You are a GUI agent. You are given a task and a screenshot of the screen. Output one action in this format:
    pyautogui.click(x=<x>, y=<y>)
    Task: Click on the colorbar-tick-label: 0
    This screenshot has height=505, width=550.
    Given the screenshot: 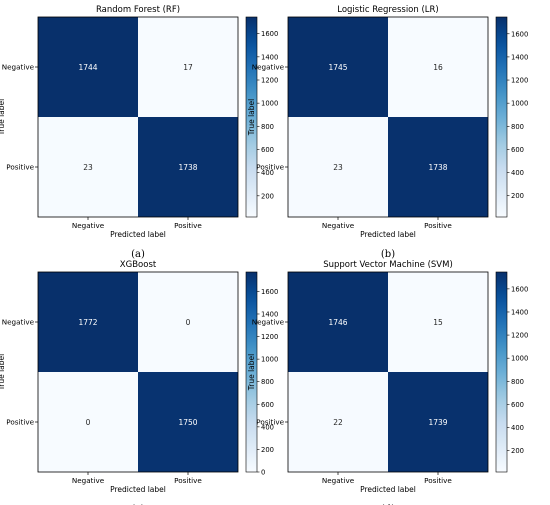 What is the action you would take?
    pyautogui.click(x=263, y=473)
    